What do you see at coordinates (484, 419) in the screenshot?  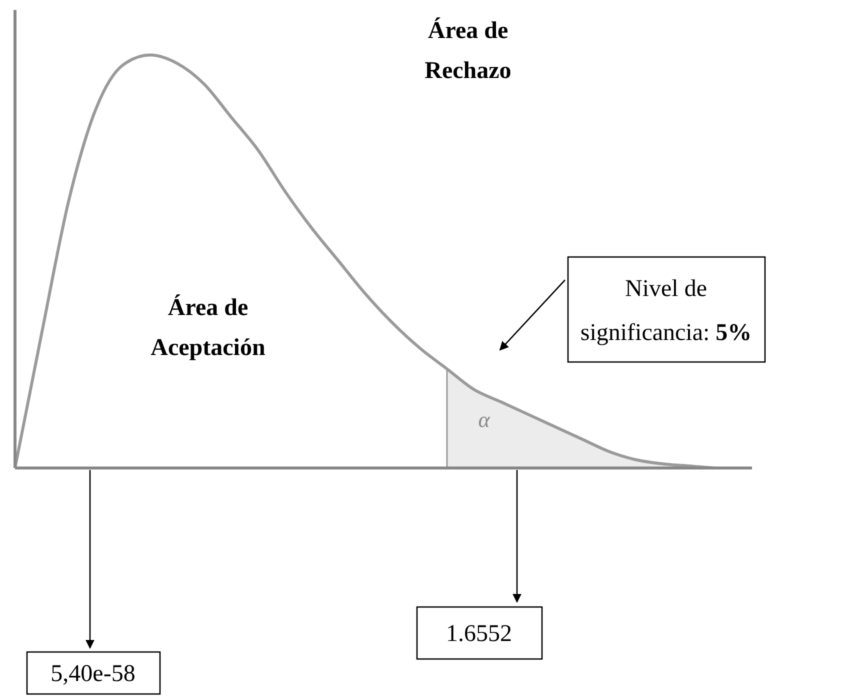 I see `annotation: α` at bounding box center [484, 419].